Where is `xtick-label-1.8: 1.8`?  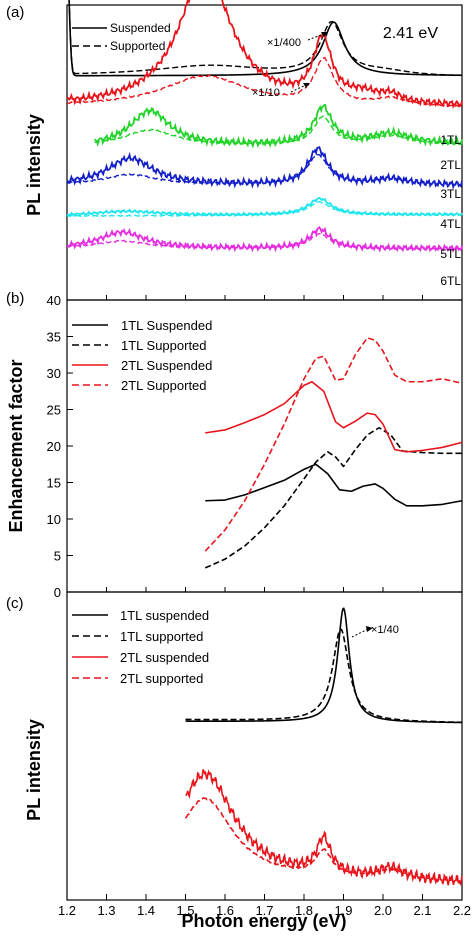
xtick-label-1.8: 1.8 is located at coordinates (304, 910).